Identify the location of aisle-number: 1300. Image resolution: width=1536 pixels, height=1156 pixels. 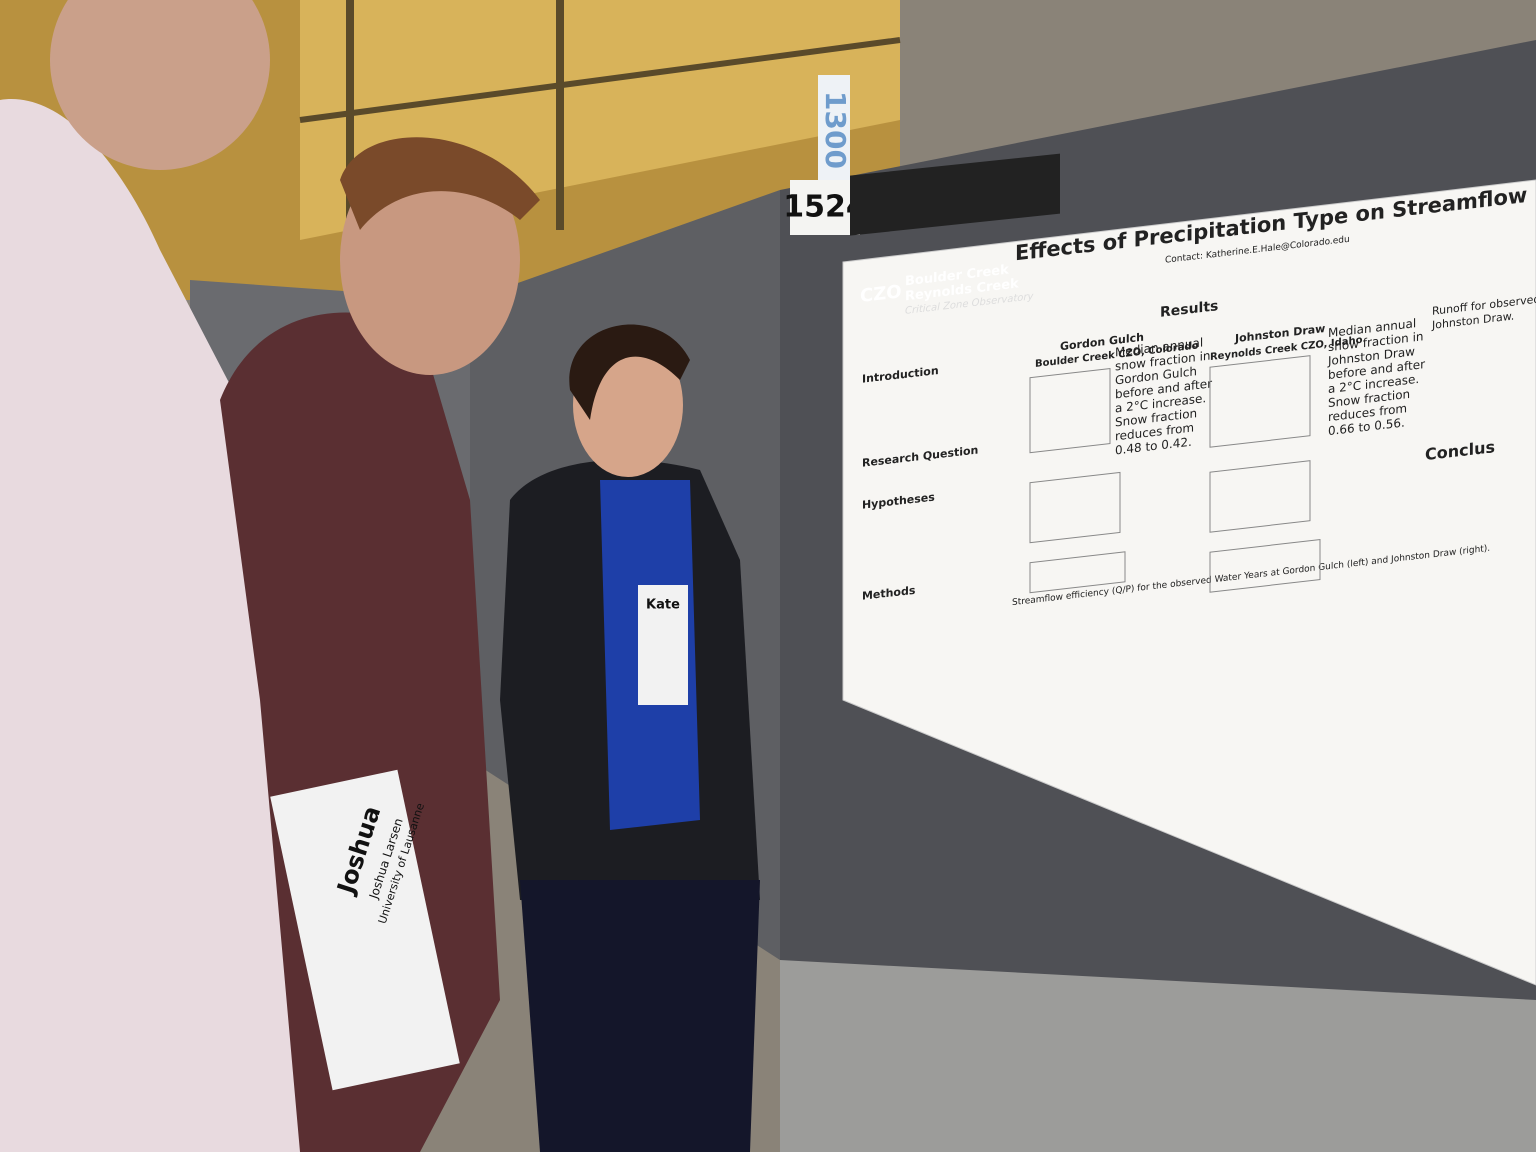
(835, 130).